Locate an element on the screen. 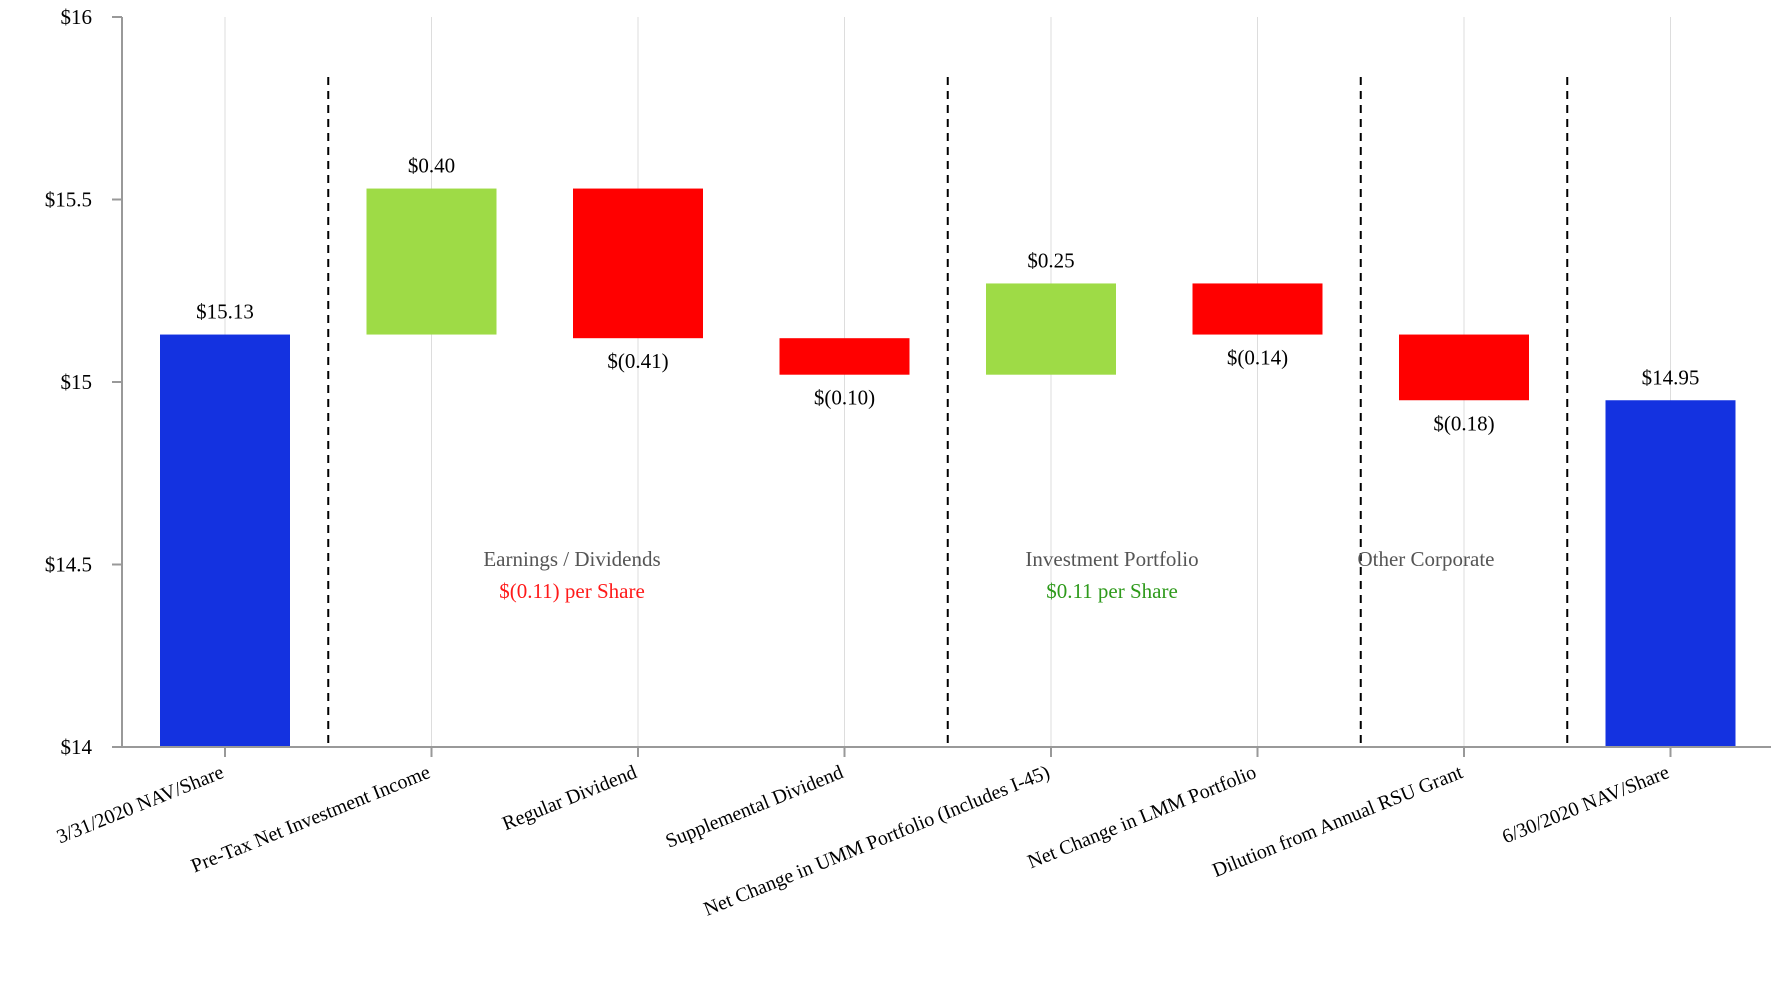 The width and height of the screenshot is (1771, 999). y-tick-label: $15 is located at coordinates (77, 382).